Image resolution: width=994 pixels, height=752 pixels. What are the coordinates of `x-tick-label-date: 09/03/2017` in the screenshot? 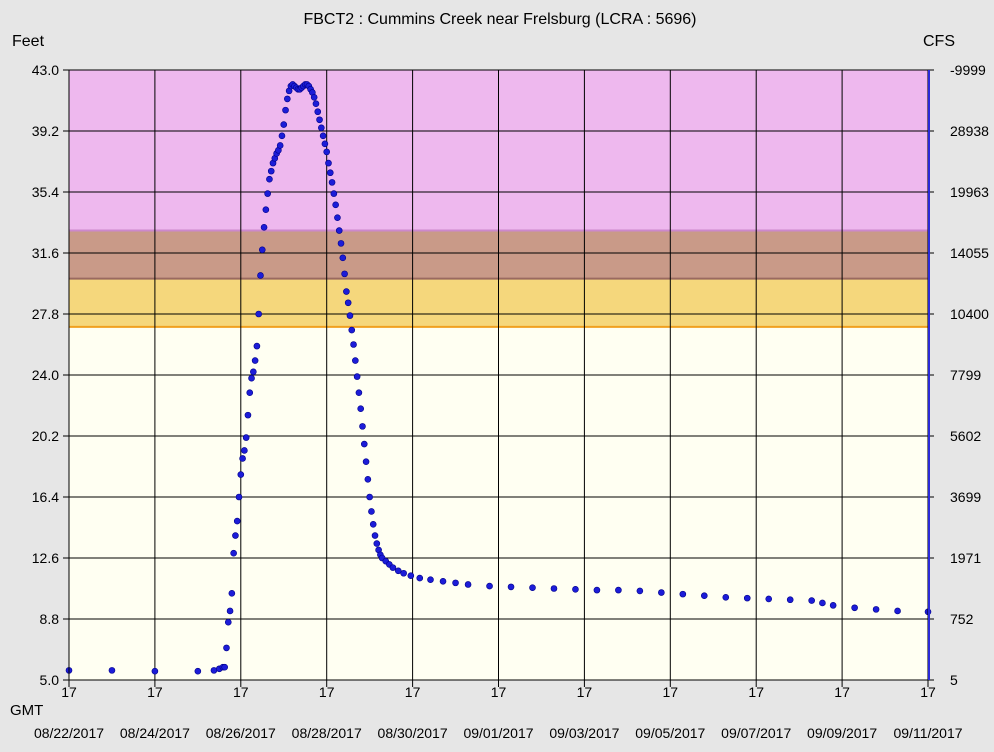 It's located at (584, 733).